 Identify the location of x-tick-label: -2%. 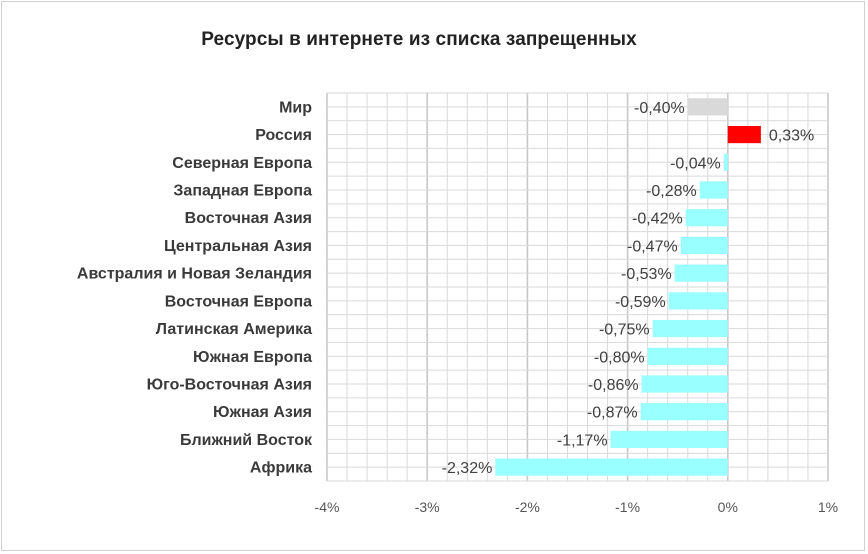
(527, 507).